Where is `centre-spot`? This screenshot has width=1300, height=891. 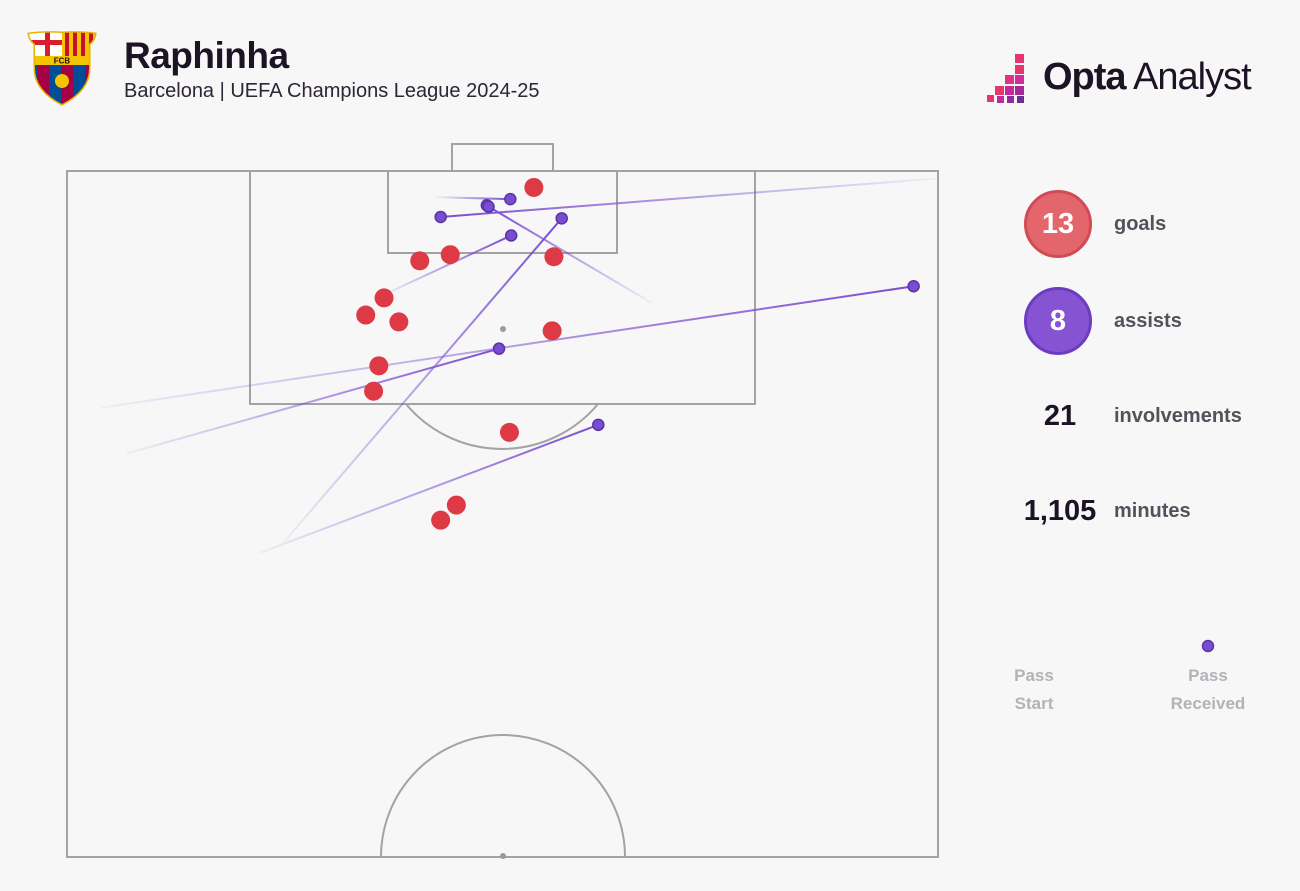 centre-spot is located at coordinates (503, 856).